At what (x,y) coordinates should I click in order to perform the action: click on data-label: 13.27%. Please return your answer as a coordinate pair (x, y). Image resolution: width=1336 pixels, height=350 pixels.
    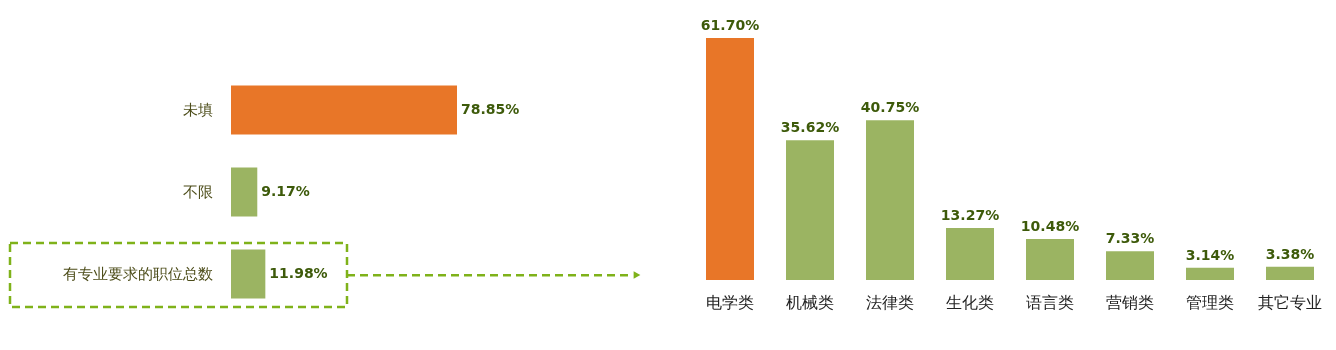
    Looking at the image, I should click on (970, 214).